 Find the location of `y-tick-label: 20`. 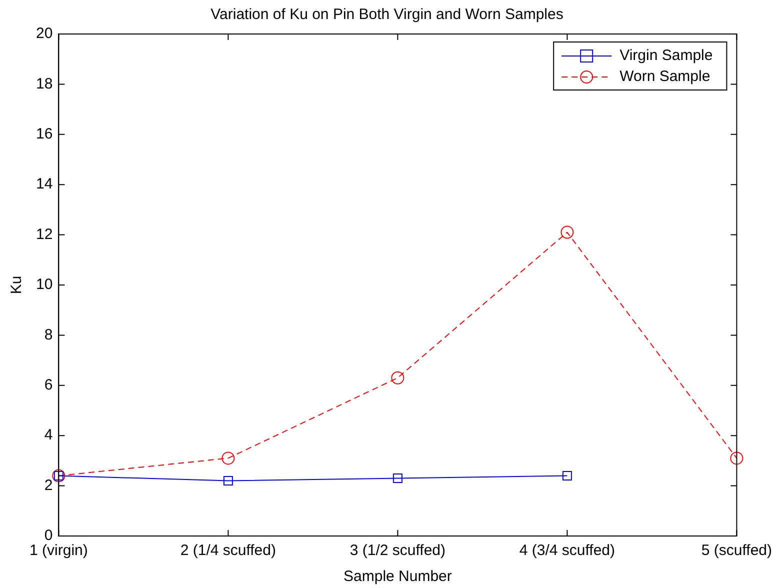

y-tick-label: 20 is located at coordinates (44, 33).